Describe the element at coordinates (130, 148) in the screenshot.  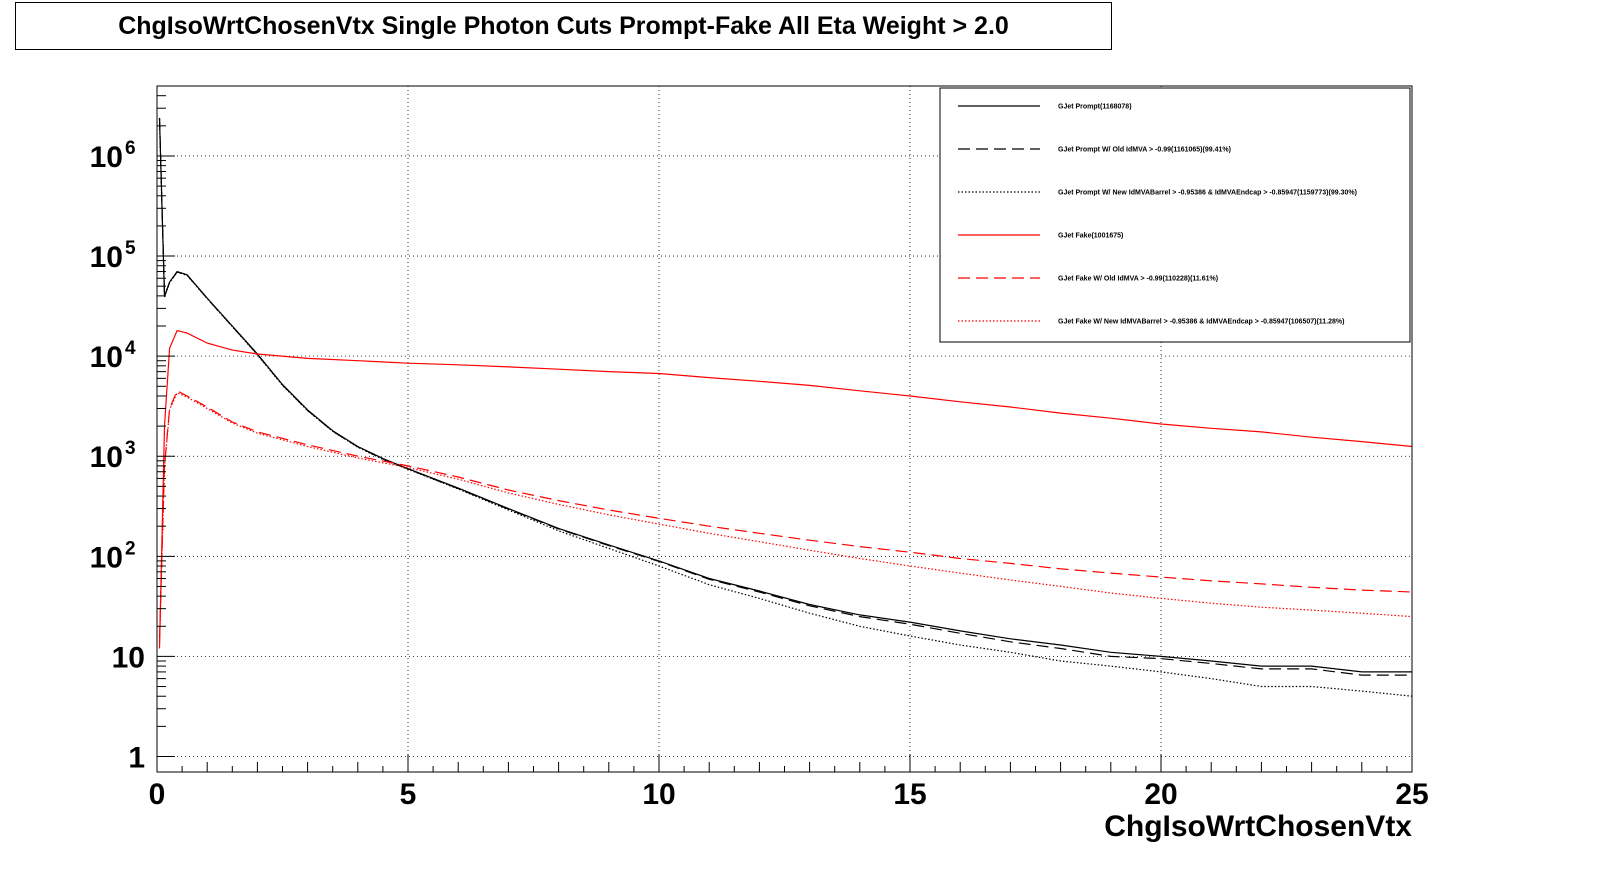
I see `y-tick-exponent: 6` at that location.